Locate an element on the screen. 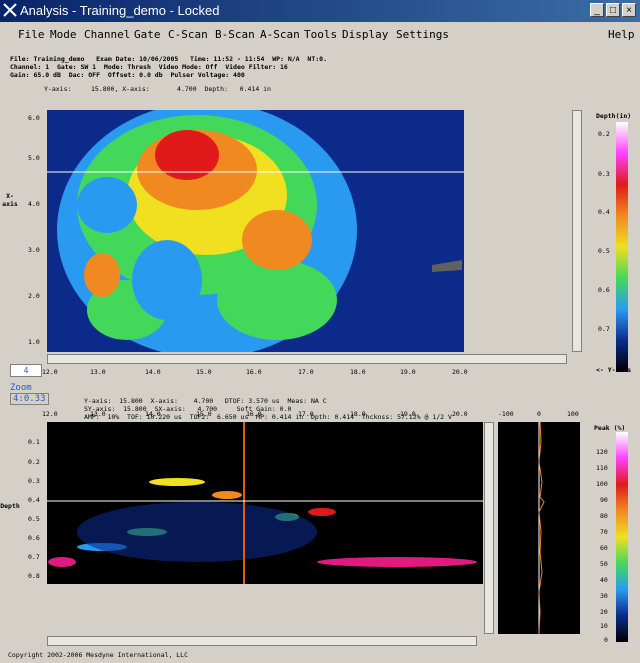  bscan-y-tick: 0.8 is located at coordinates (34, 576).